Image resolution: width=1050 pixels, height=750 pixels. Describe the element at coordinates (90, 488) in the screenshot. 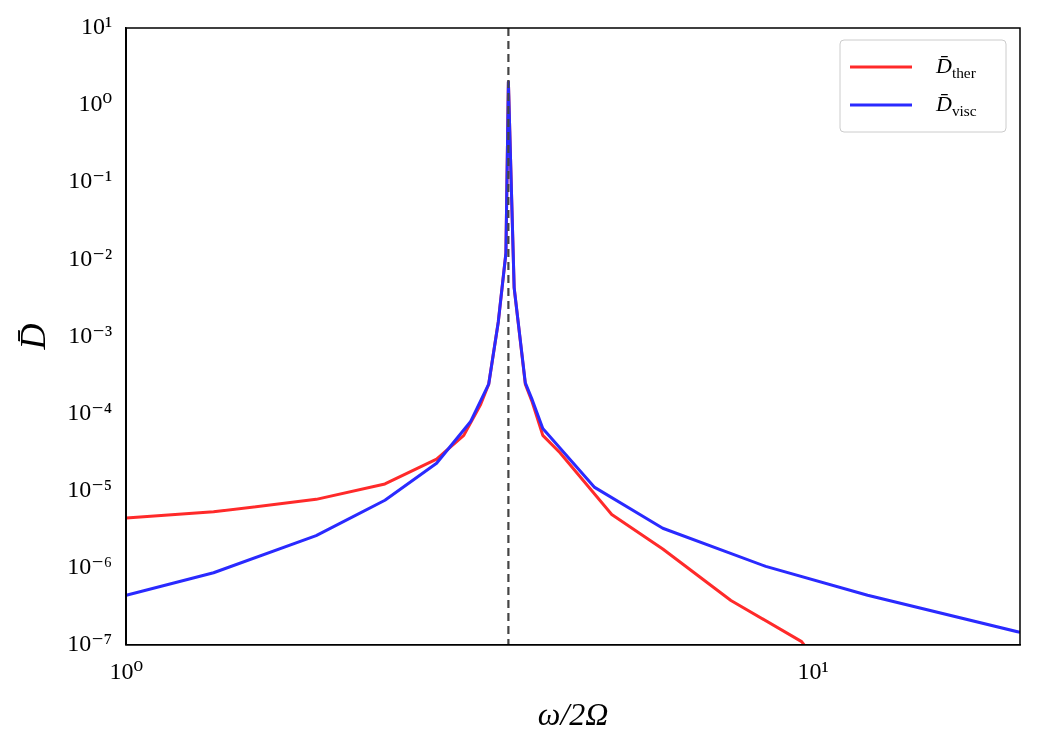

I see `y-tick-label: 10⁻⁵` at that location.